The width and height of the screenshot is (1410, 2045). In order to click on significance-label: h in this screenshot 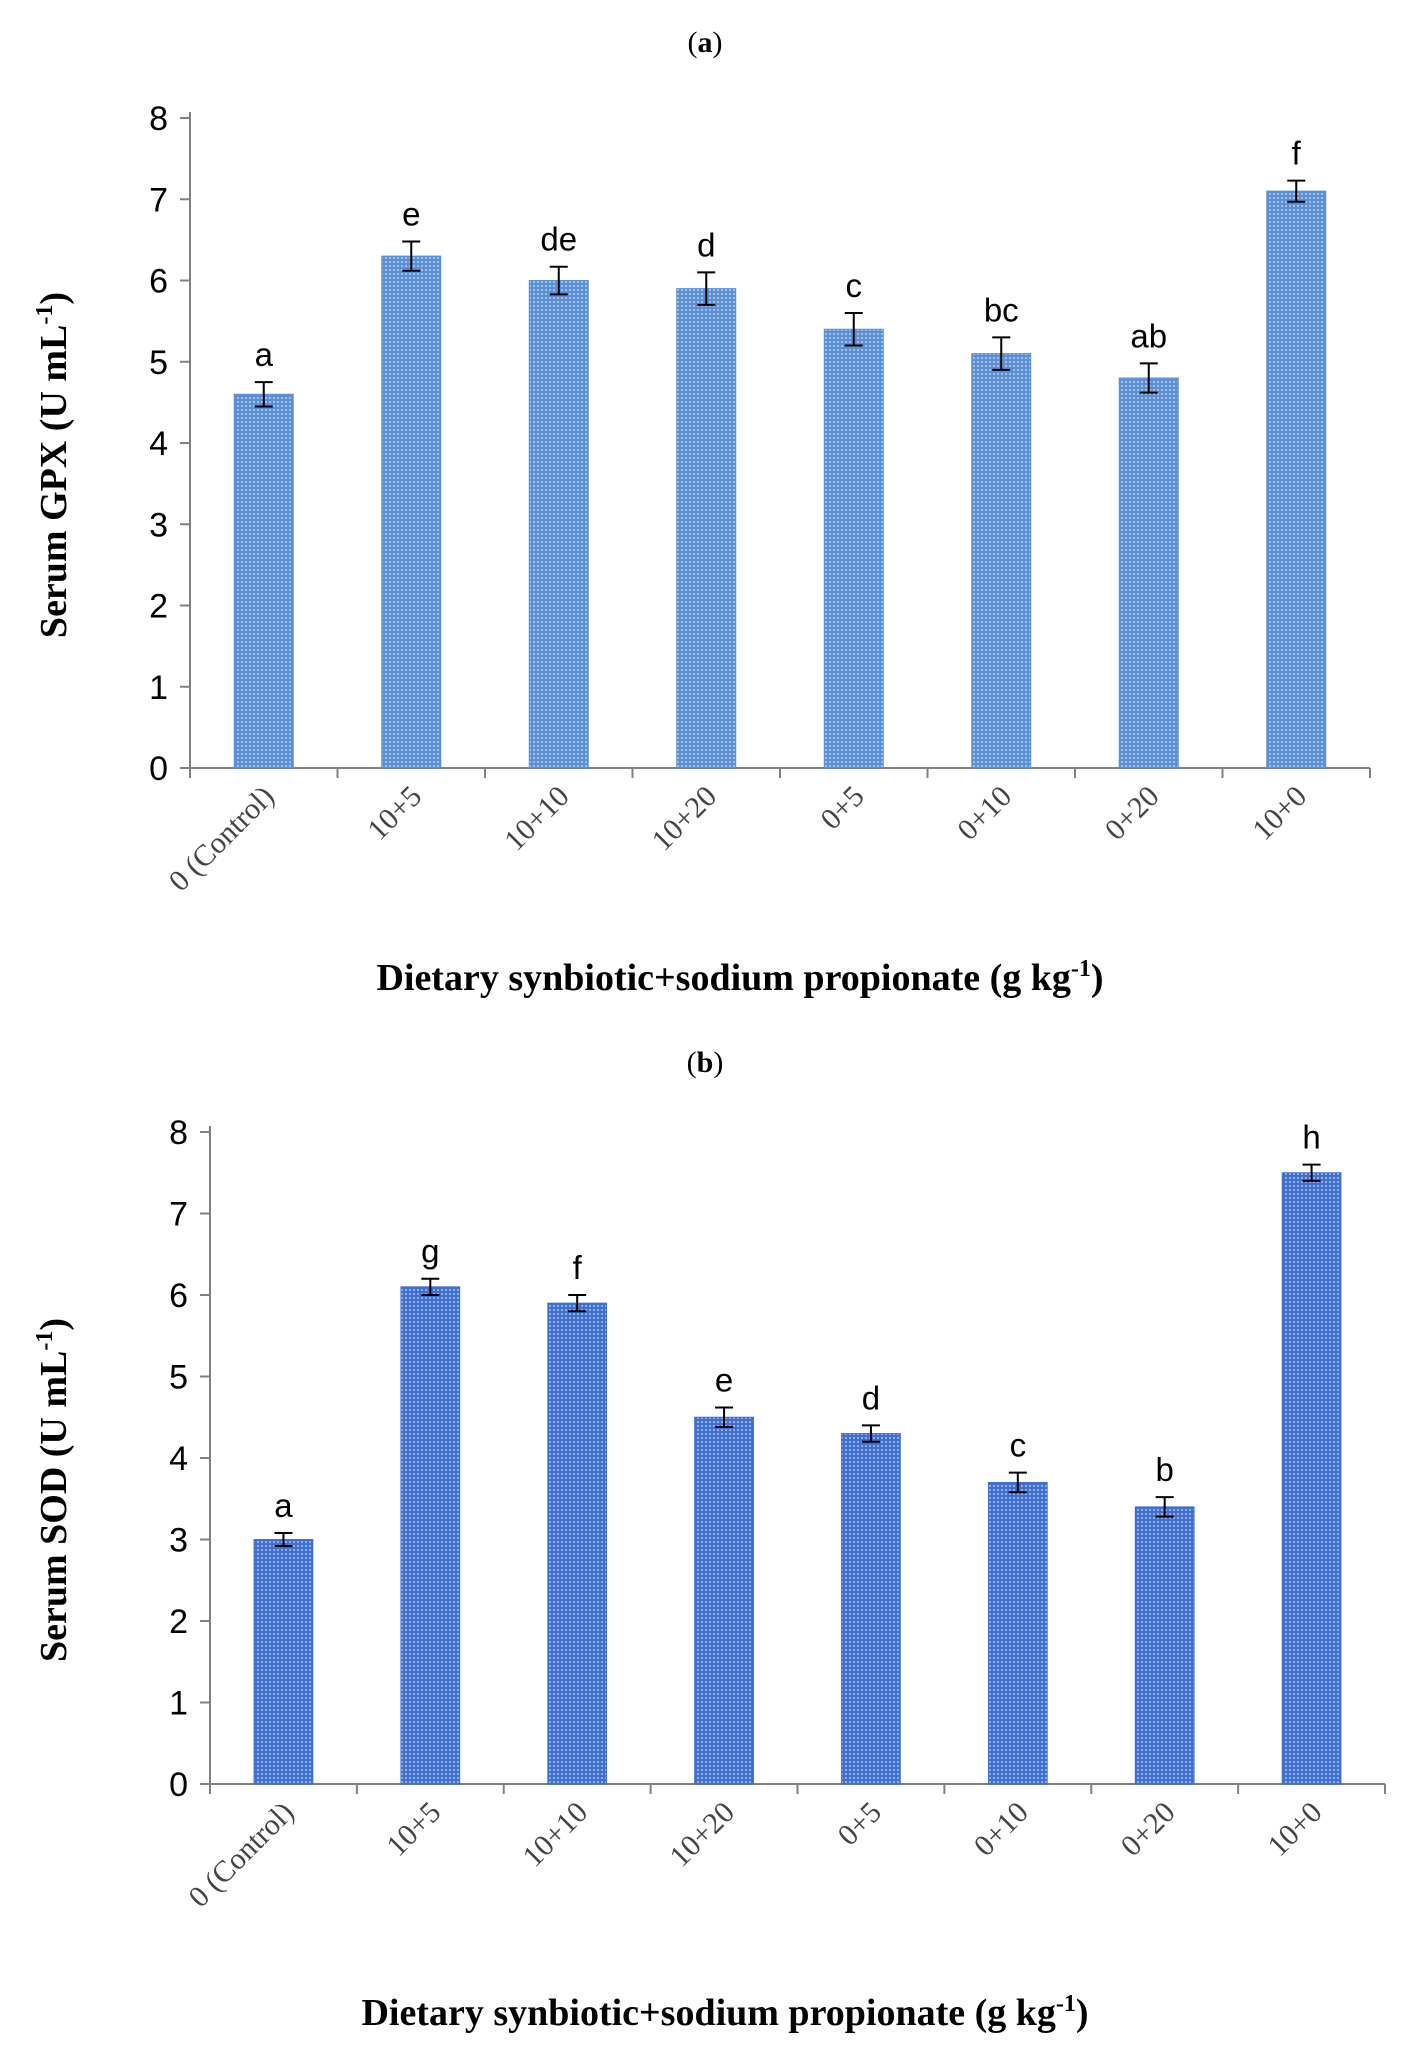, I will do `click(1311, 1137)`.